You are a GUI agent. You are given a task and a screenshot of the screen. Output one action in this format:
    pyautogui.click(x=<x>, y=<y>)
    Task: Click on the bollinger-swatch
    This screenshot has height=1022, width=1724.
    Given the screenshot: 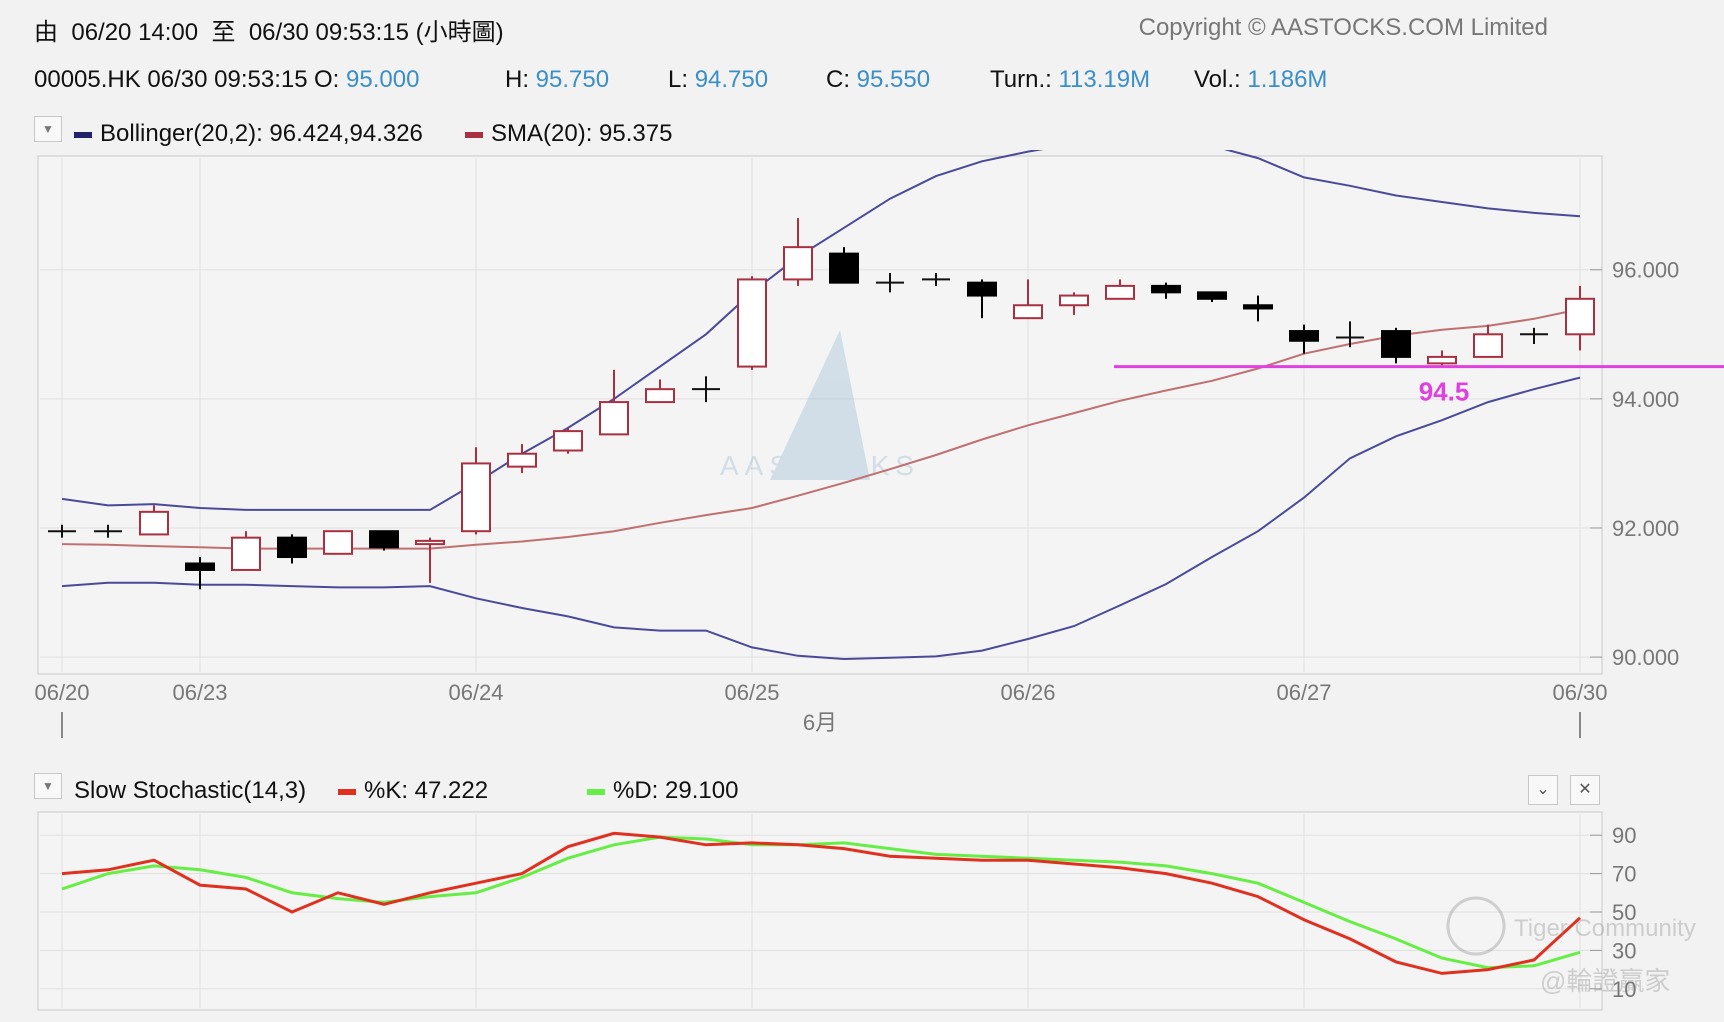 What is the action you would take?
    pyautogui.click(x=83, y=134)
    